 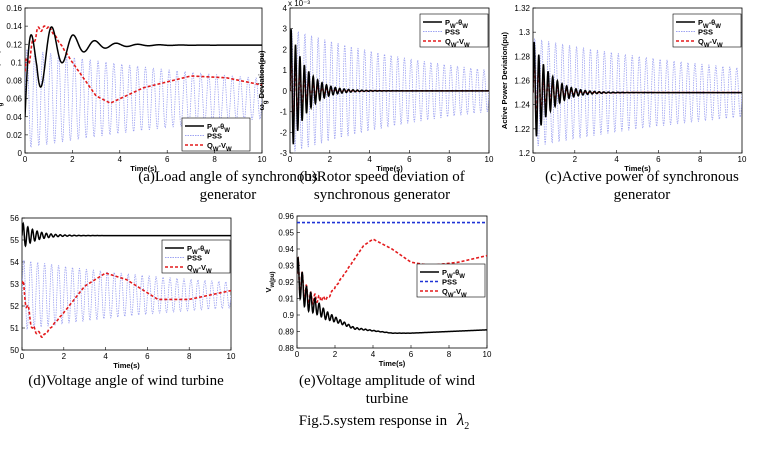 I want to click on chart-c-xtick-label-5: 10, so click(x=742, y=159).